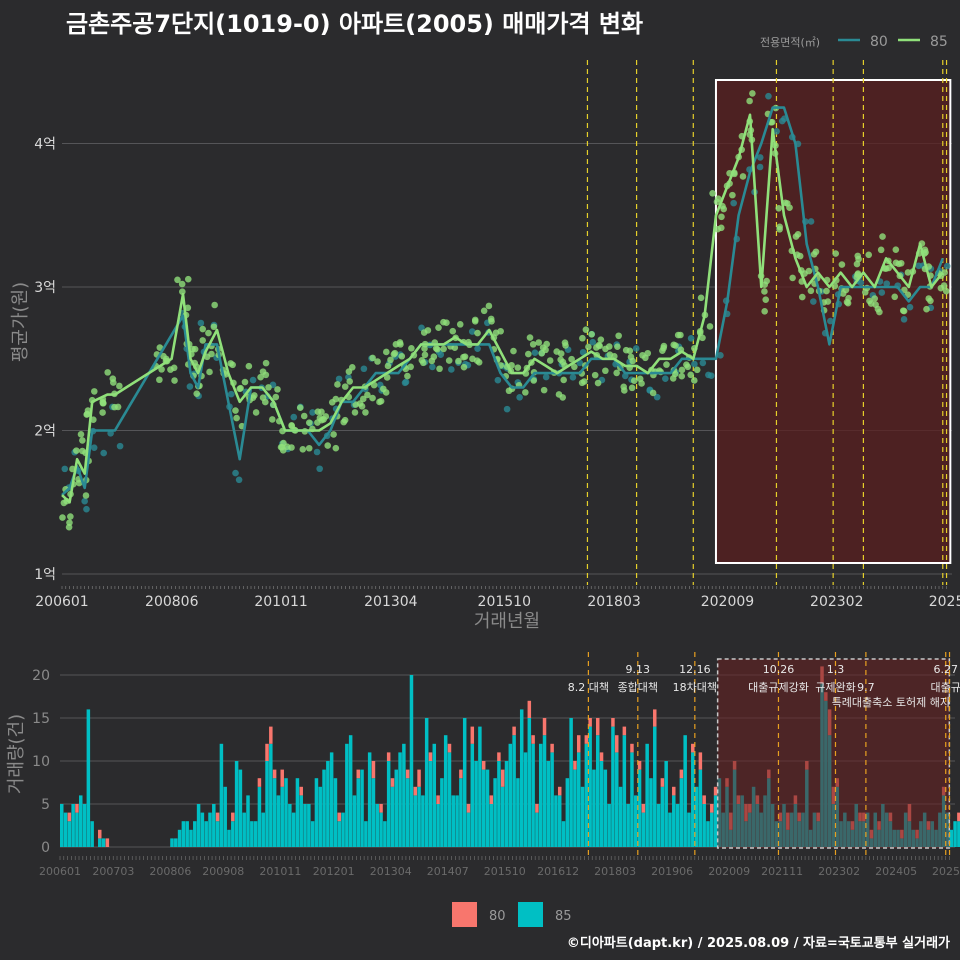 The height and width of the screenshot is (960, 960). Describe the element at coordinates (836, 602) in the screenshot. I see `x-tick-label: 202302` at that location.